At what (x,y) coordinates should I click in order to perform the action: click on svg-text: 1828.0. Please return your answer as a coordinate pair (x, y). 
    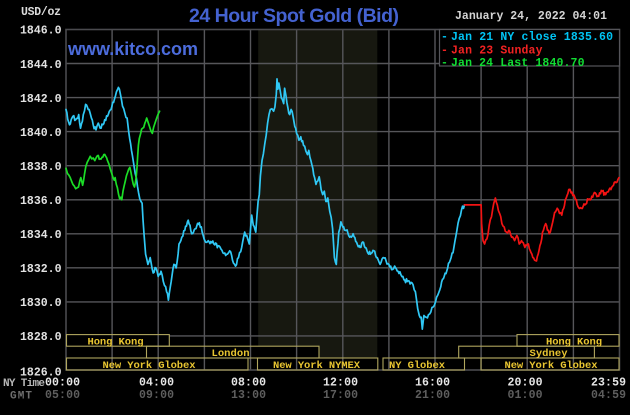
    Looking at the image, I should click on (41, 337).